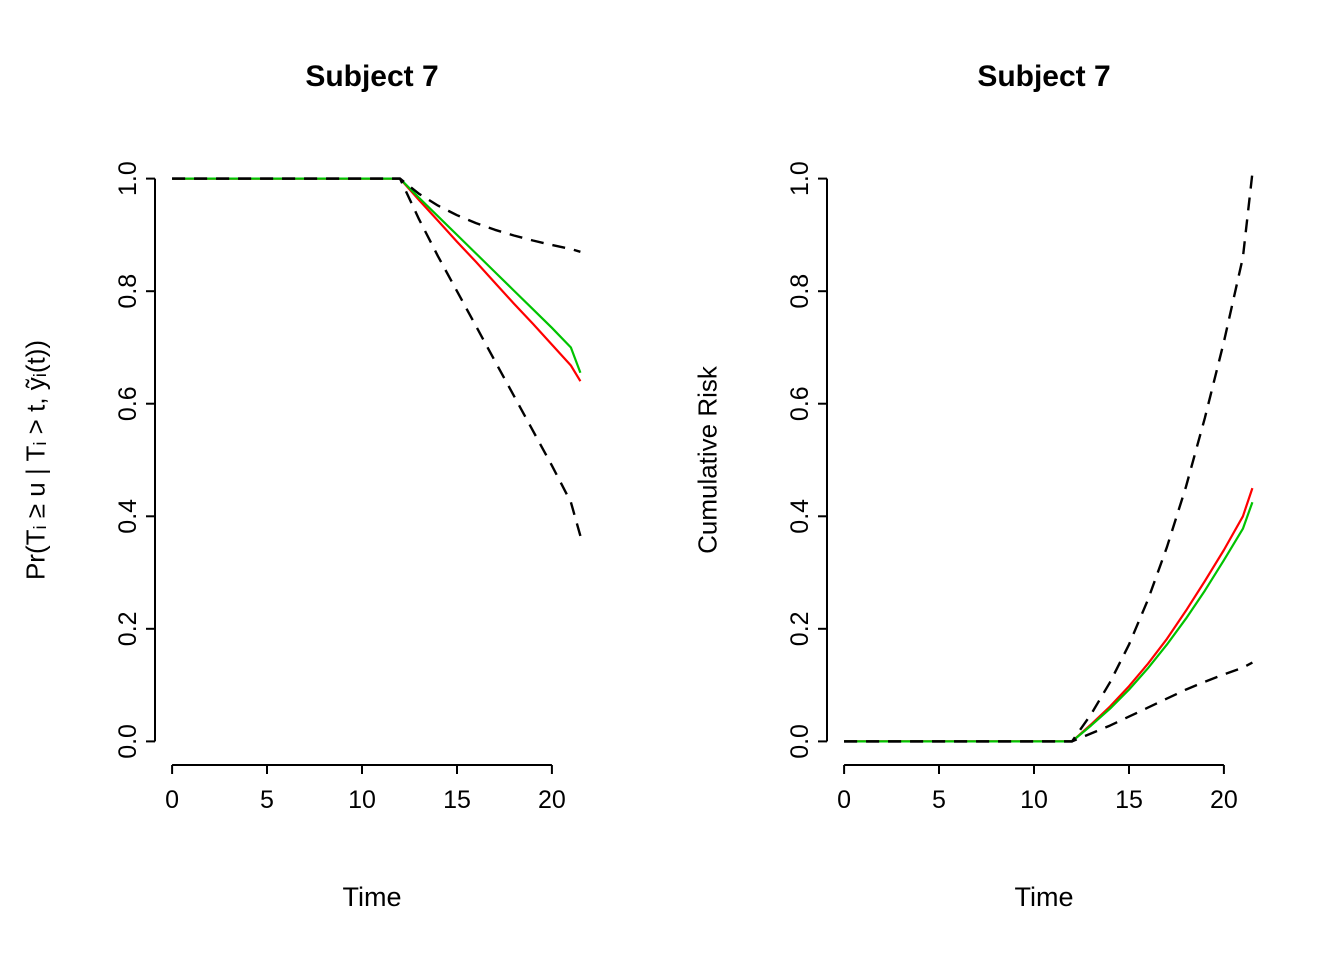 The image size is (1344, 960). What do you see at coordinates (377, 275) in the screenshot?
I see `survival-estimate-green` at bounding box center [377, 275].